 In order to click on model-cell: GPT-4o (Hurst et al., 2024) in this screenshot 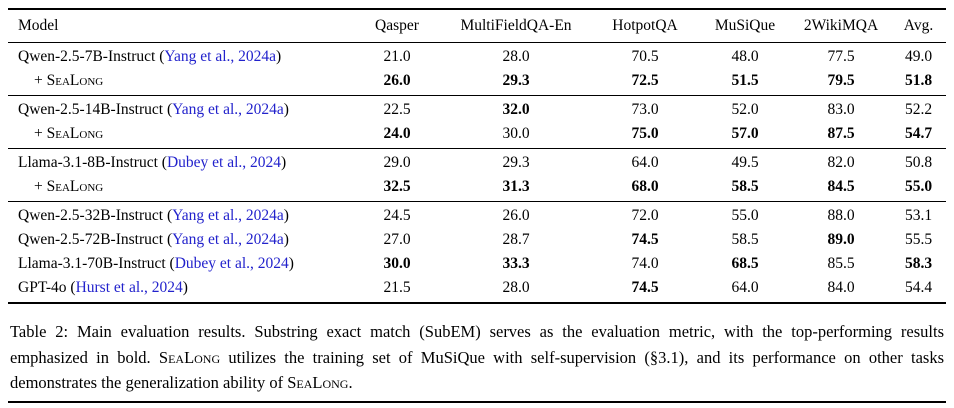, I will do `click(103, 287)`.